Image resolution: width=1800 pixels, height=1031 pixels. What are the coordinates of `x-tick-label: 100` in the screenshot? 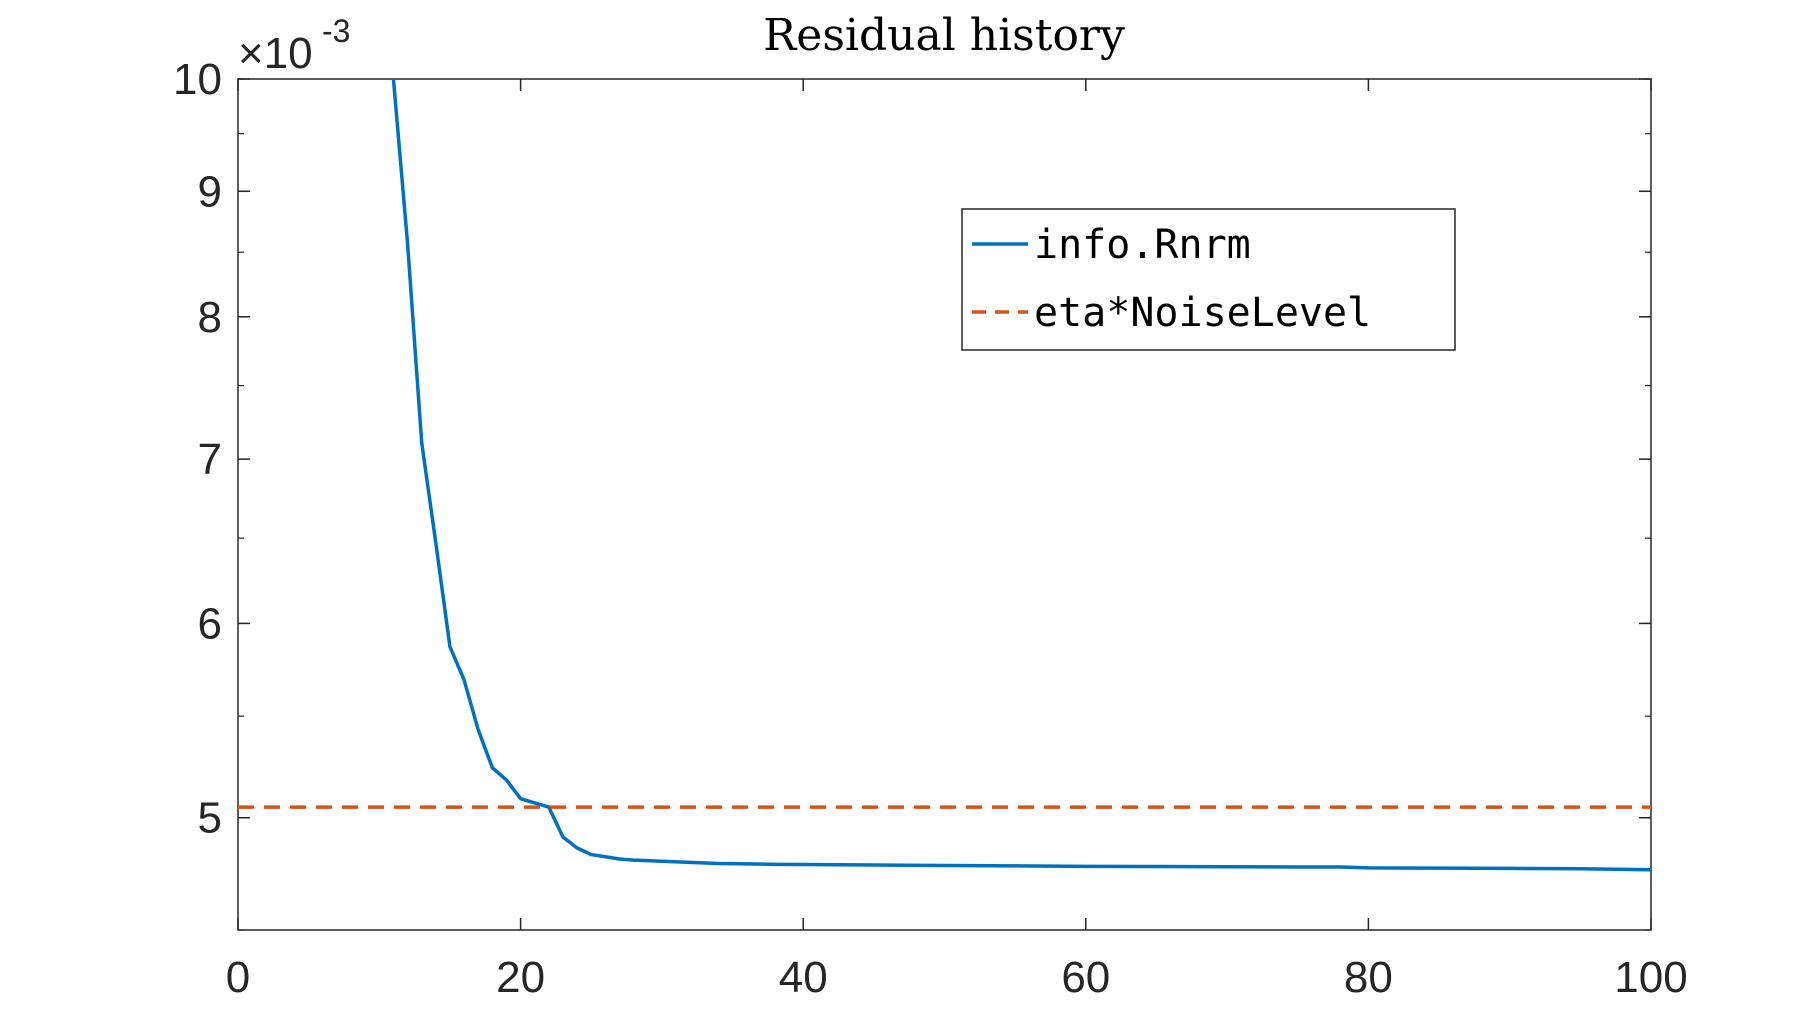 It's located at (1650, 977).